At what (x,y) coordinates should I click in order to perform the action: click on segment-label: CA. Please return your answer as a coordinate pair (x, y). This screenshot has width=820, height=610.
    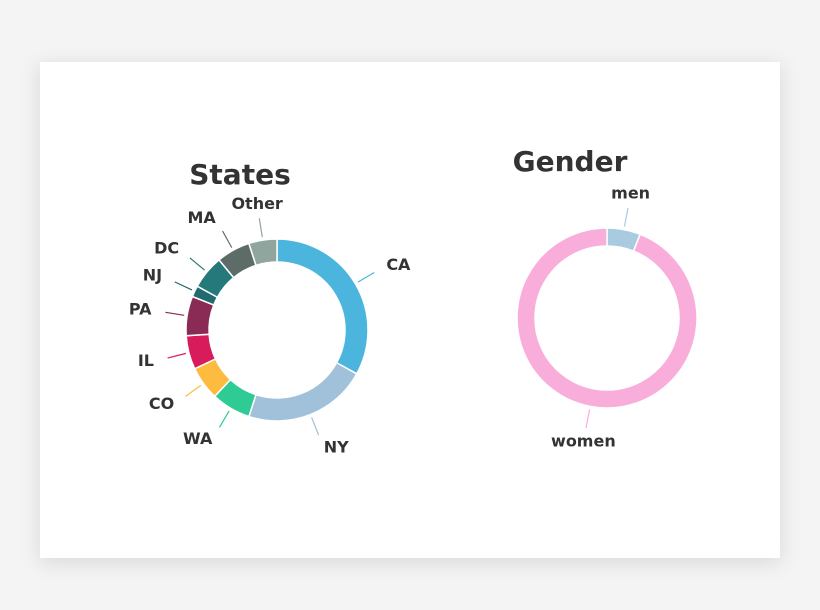
    Looking at the image, I should click on (398, 264).